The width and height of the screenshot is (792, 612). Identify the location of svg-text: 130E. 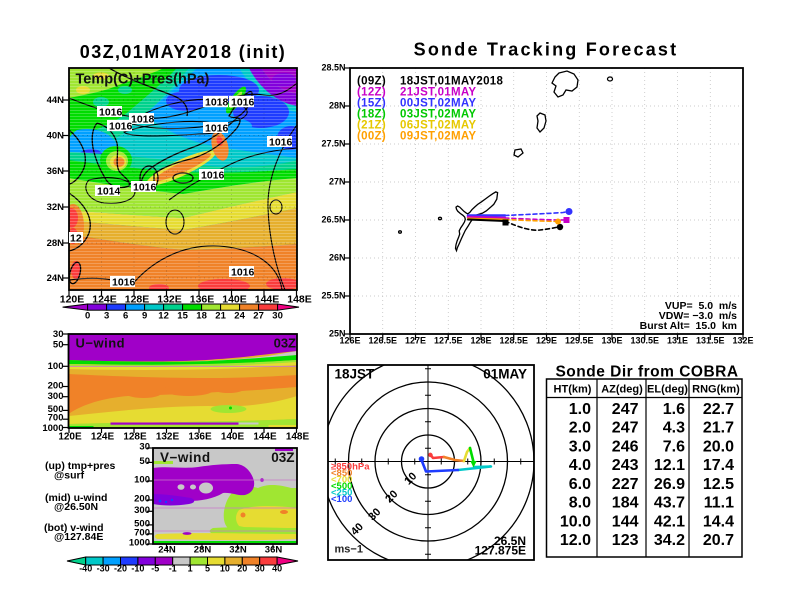
(611, 341).